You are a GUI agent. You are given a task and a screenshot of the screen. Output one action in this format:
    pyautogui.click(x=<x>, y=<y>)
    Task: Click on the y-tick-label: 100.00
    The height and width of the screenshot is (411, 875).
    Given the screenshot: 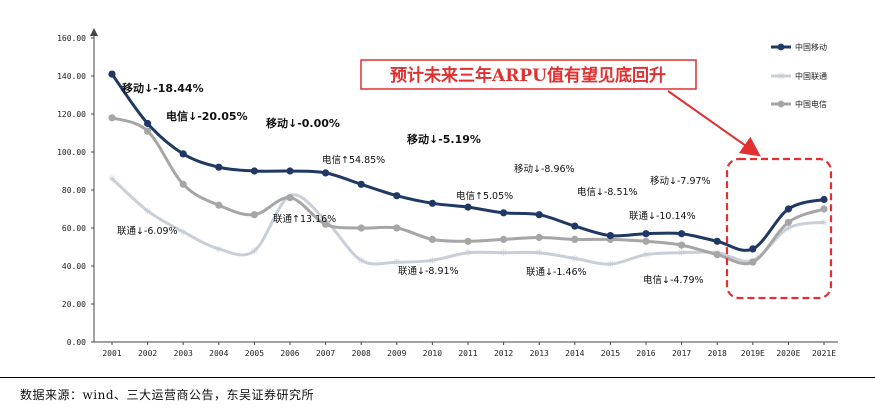 What is the action you would take?
    pyautogui.click(x=71, y=152)
    